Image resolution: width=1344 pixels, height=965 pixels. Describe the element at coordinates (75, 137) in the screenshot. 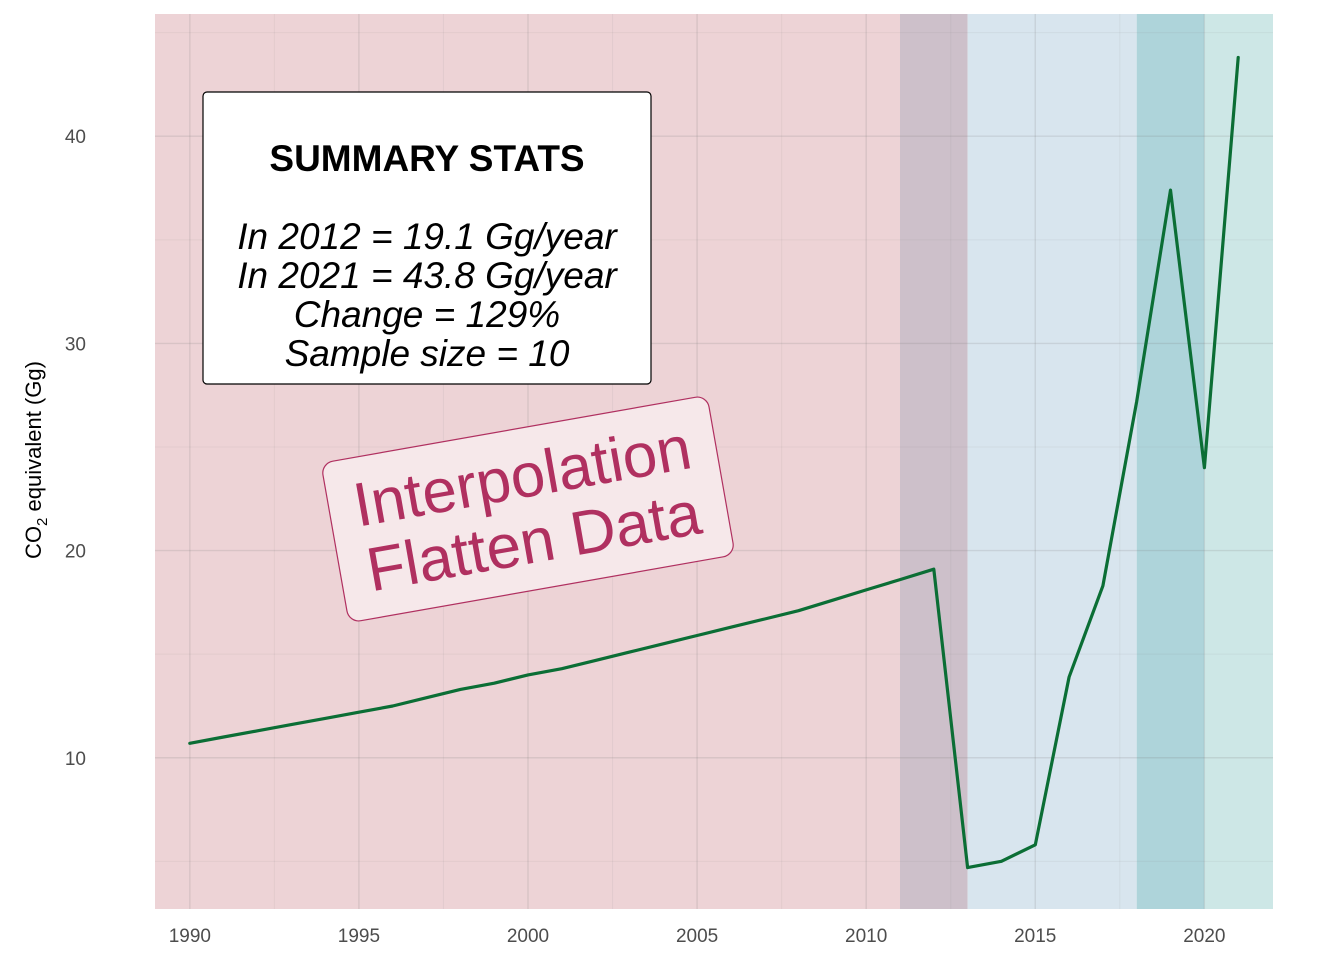

I see `y-tick-label: 40` at that location.